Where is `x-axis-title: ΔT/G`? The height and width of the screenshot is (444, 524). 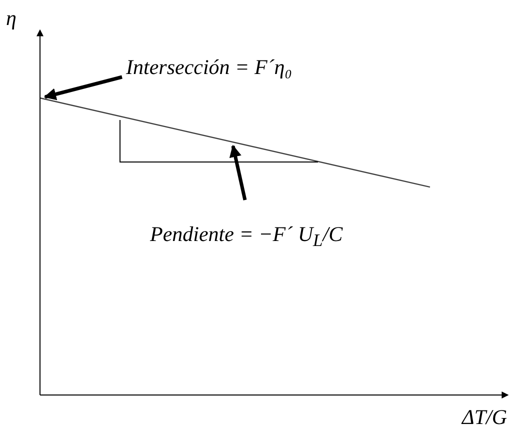
x-axis-title: ΔT/G is located at coordinates (485, 417).